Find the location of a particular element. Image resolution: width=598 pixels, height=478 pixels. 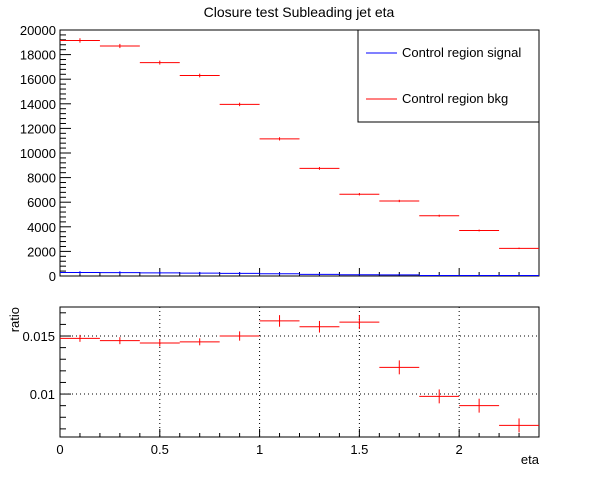

y-tick-label: 2000 is located at coordinates (41, 251).